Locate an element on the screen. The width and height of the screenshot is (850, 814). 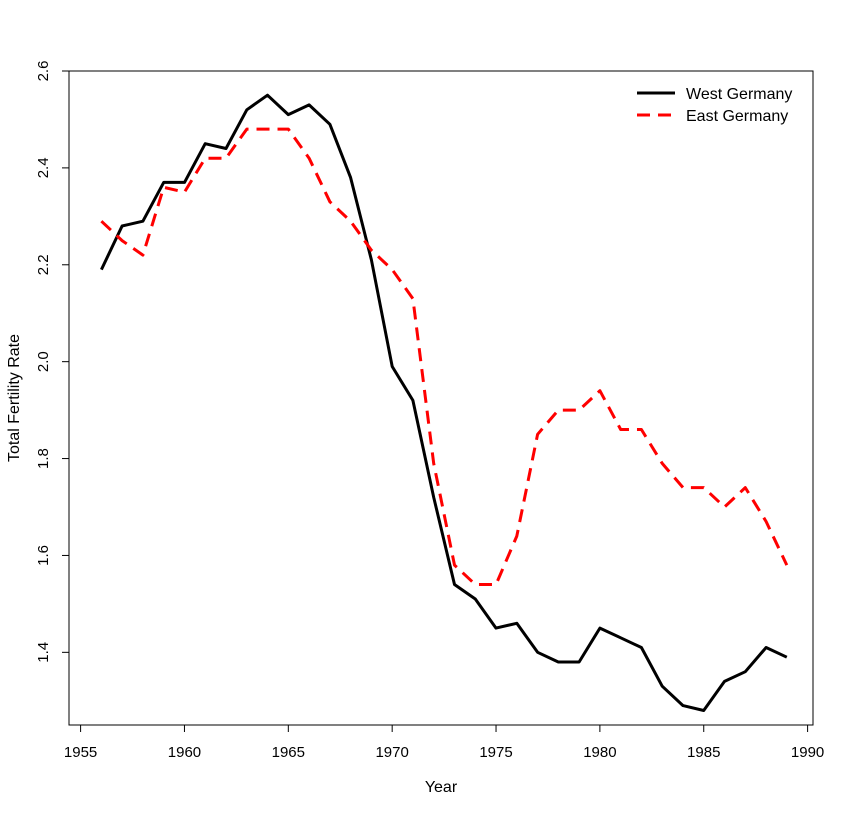
x-tick-label: 1960 is located at coordinates (184, 752).